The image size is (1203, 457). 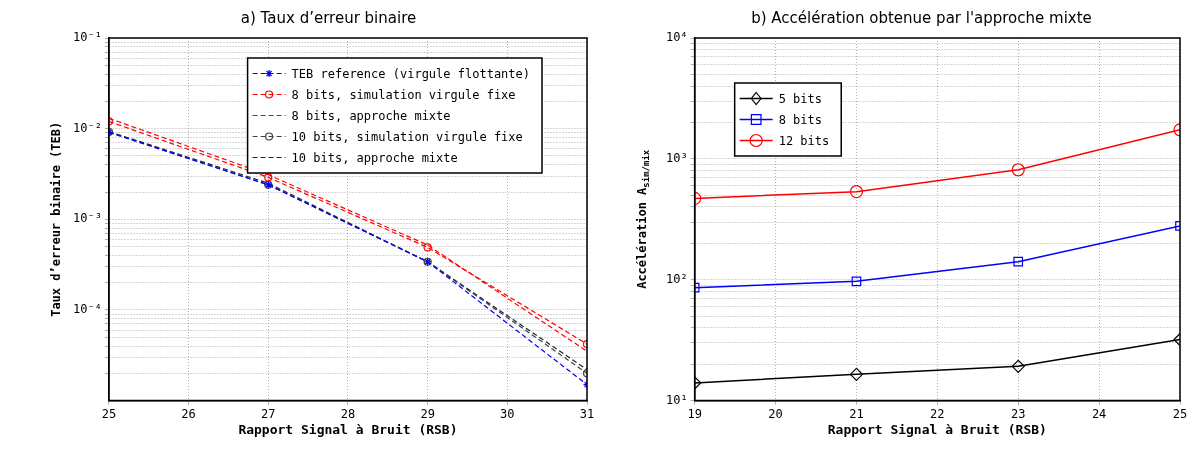 I want to click on x-tick-label: 30, so click(x=507, y=413).